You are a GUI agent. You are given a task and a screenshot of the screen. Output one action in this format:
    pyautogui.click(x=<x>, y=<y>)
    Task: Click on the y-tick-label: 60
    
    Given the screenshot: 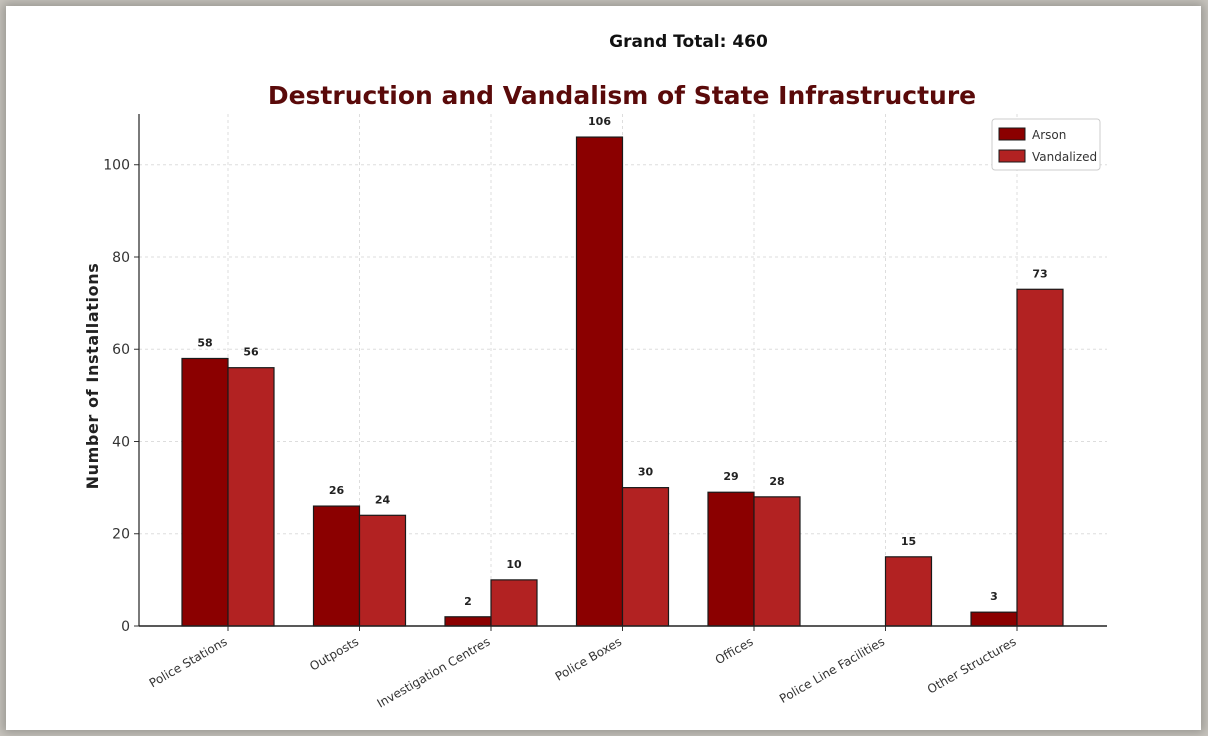 What is the action you would take?
    pyautogui.click(x=121, y=350)
    